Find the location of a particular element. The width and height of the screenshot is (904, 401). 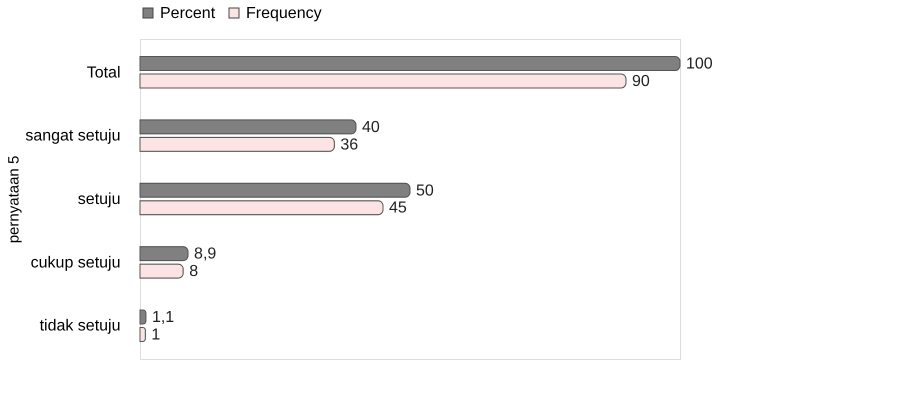

data-label: 8 is located at coordinates (193, 271).